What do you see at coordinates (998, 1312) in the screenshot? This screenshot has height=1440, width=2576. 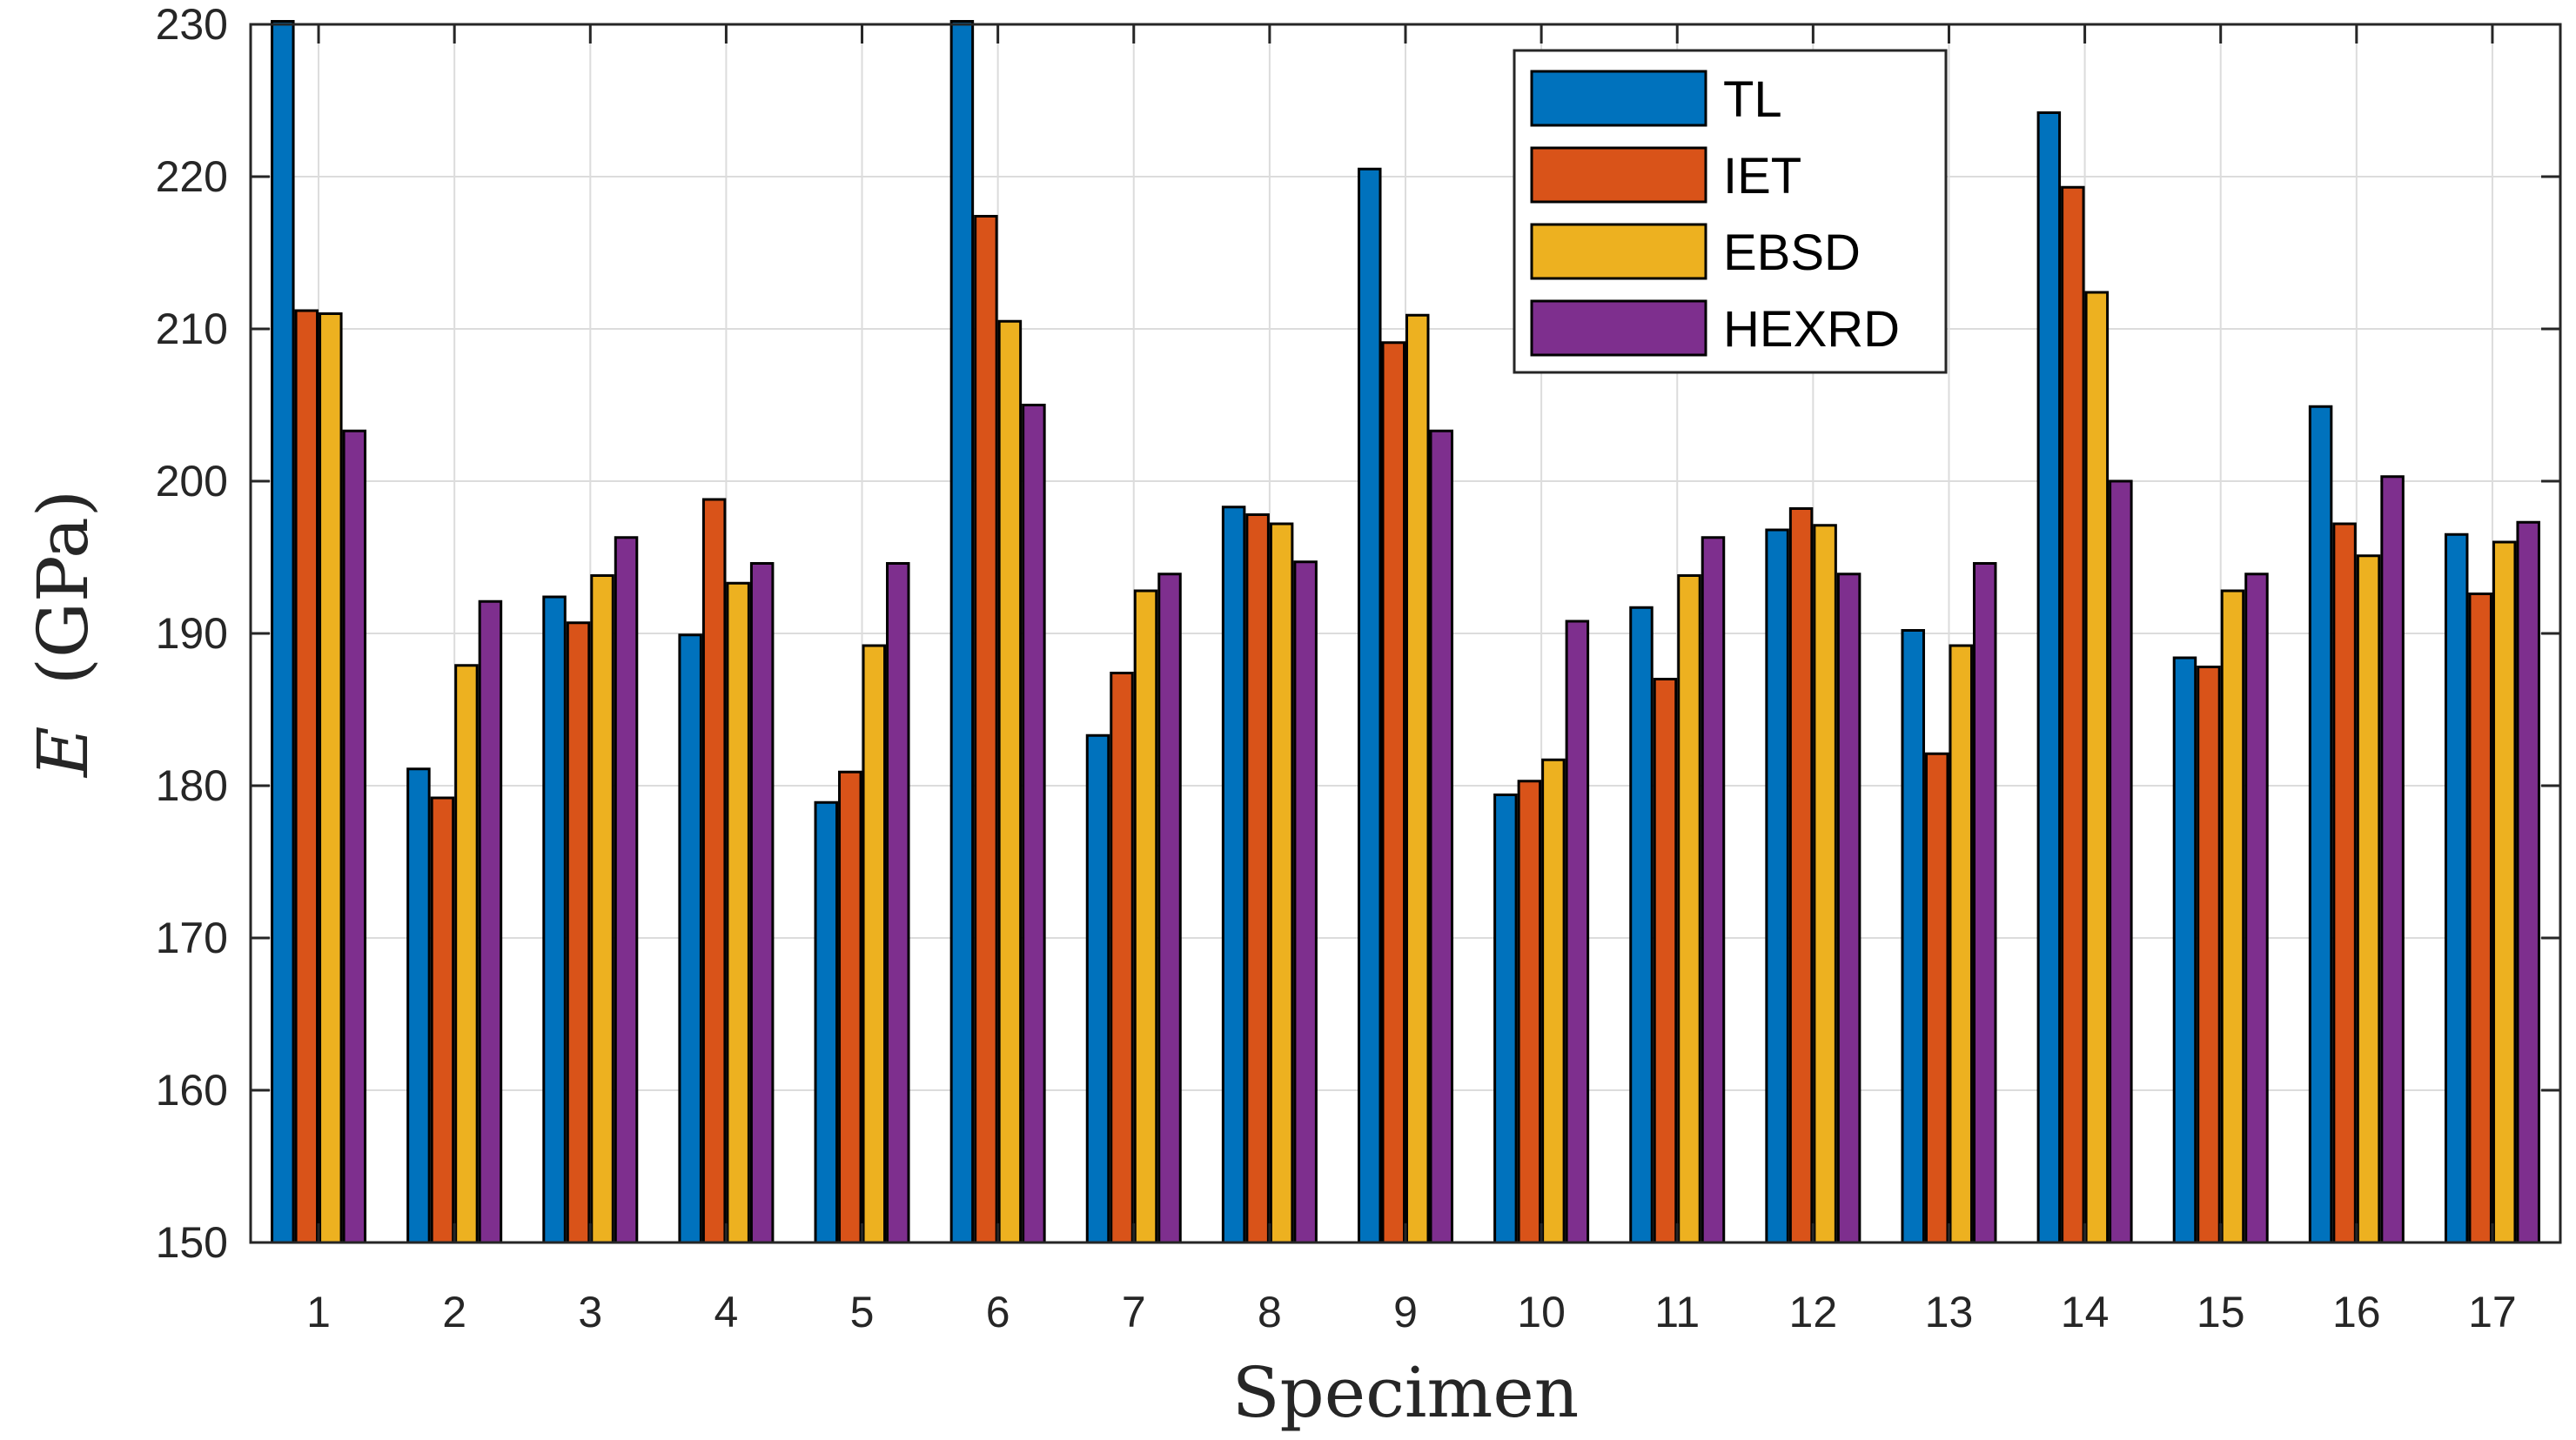 I see `x-tick-label: 6` at bounding box center [998, 1312].